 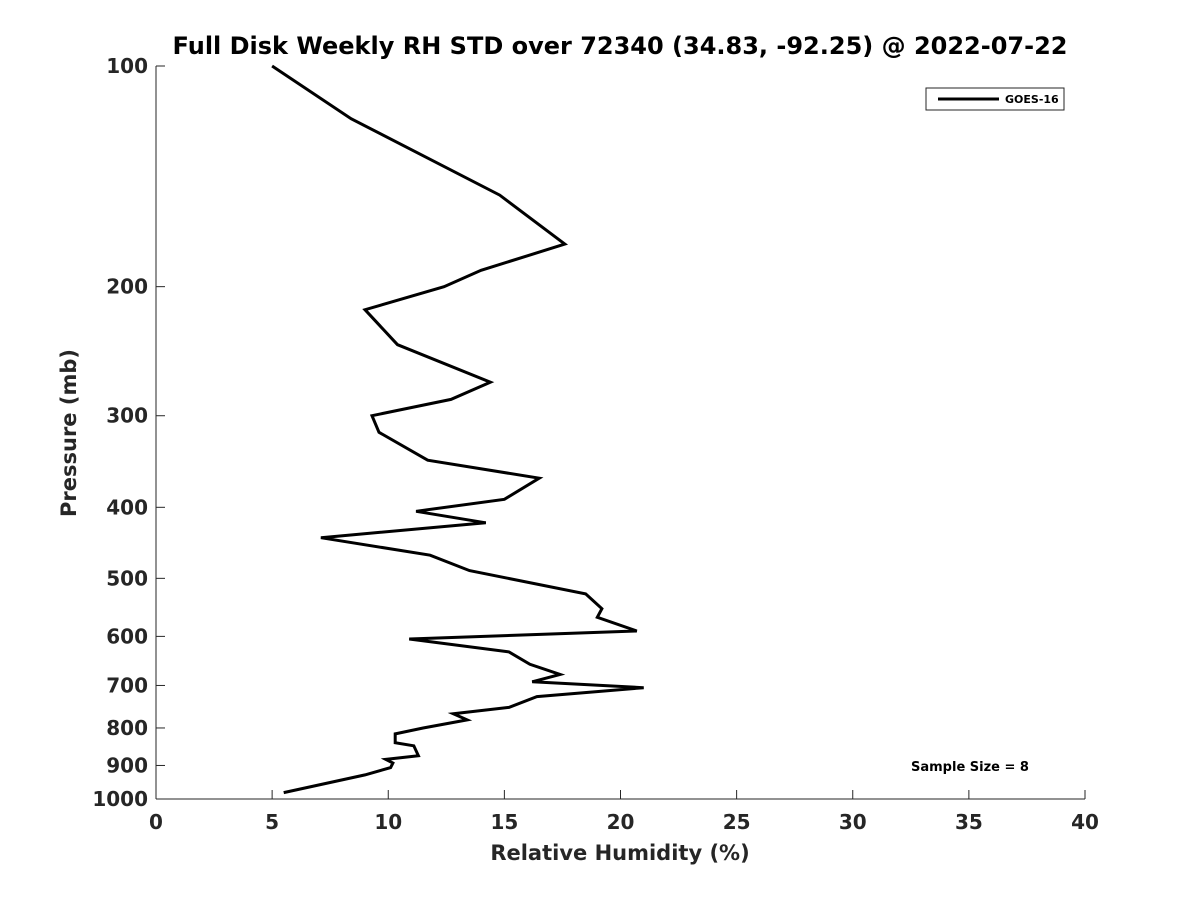 I want to click on x-tick-label: 25, so click(x=737, y=822).